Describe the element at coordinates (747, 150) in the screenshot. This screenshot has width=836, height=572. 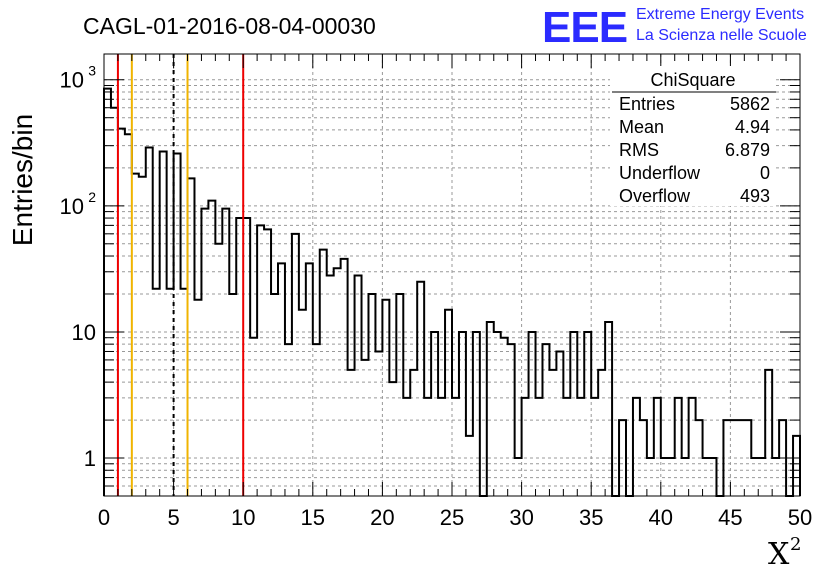
I see `stats-value-rms: 6.879` at that location.